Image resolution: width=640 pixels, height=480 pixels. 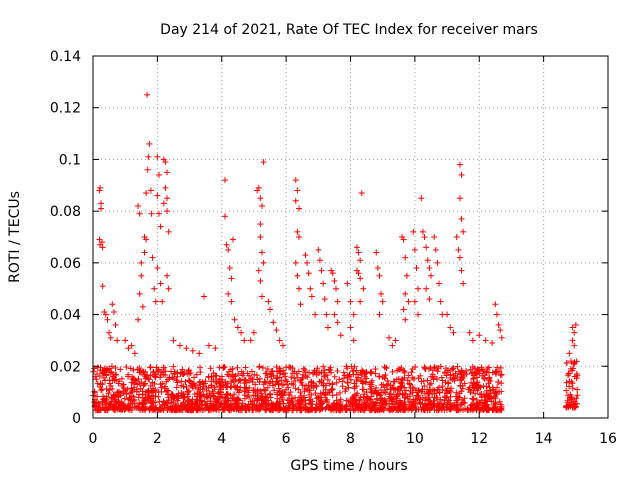 What do you see at coordinates (608, 439) in the screenshot?
I see `x-tick-label: 16` at bounding box center [608, 439].